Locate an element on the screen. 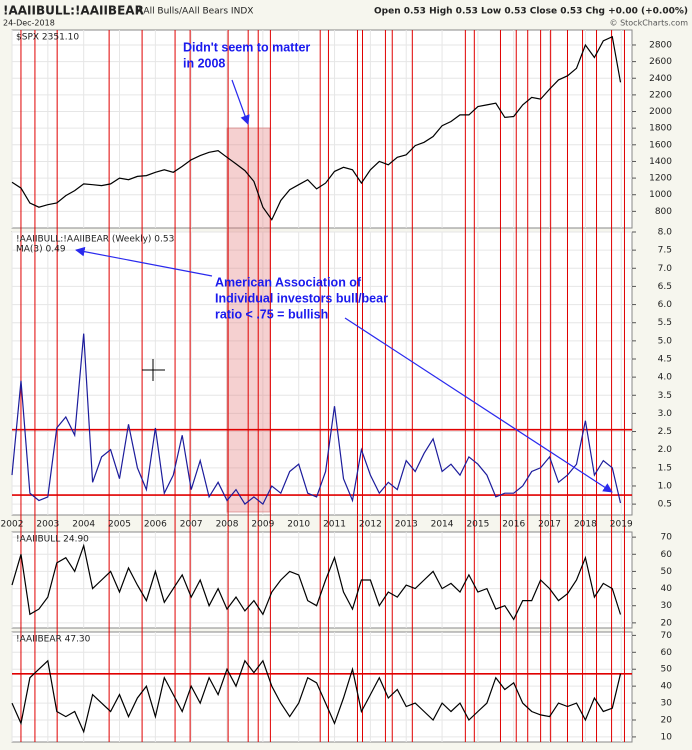  y-tick-label: 4.5 is located at coordinates (665, 359).